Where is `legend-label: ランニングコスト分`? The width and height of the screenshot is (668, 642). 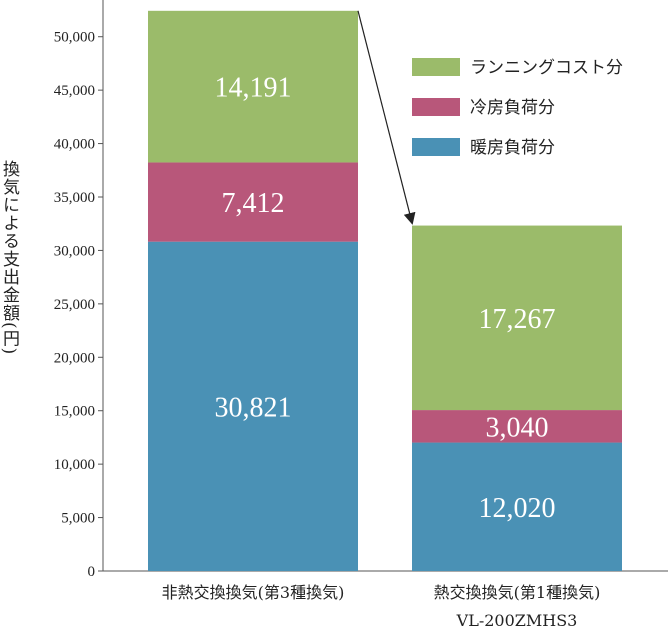
legend-label: ランニングコスト分 is located at coordinates (546, 68).